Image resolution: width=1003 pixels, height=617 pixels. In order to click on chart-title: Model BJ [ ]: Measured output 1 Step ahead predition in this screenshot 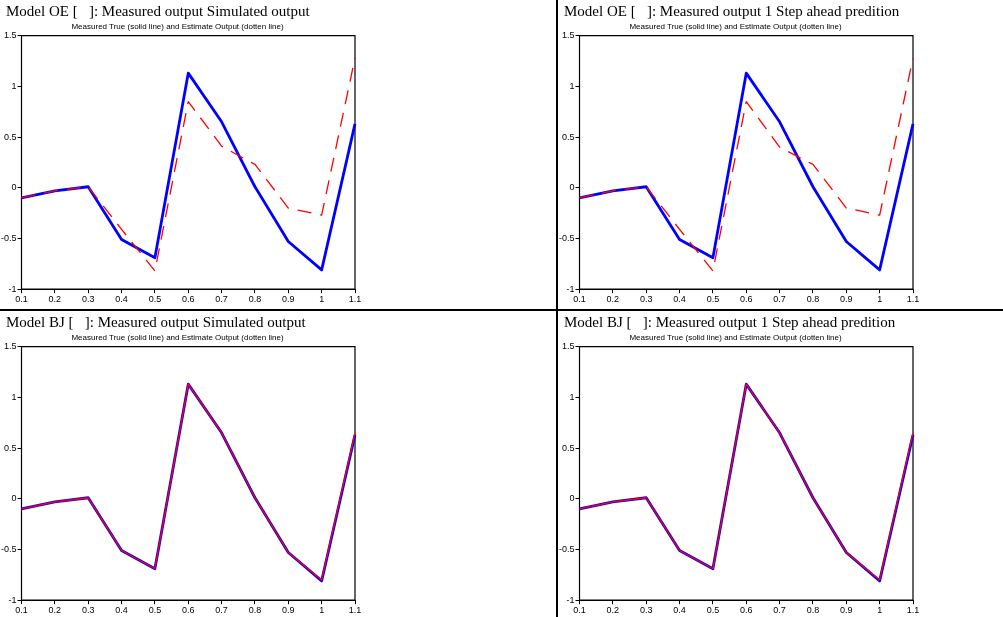, I will do `click(730, 322)`.